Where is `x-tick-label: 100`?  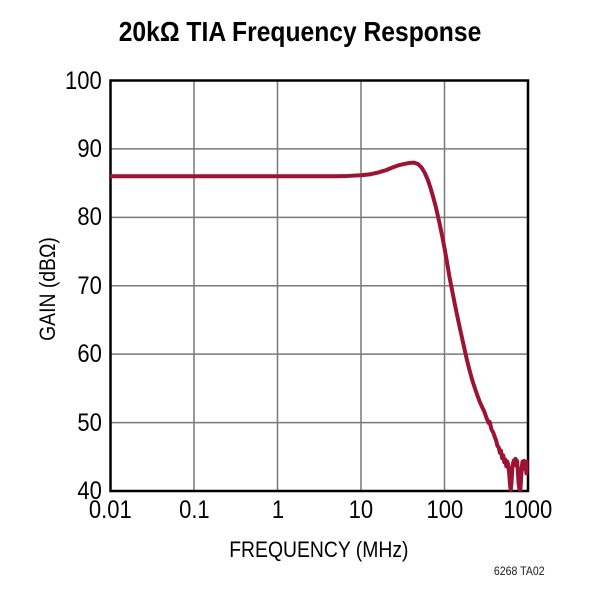
x-tick-label: 100 is located at coordinates (444, 510).